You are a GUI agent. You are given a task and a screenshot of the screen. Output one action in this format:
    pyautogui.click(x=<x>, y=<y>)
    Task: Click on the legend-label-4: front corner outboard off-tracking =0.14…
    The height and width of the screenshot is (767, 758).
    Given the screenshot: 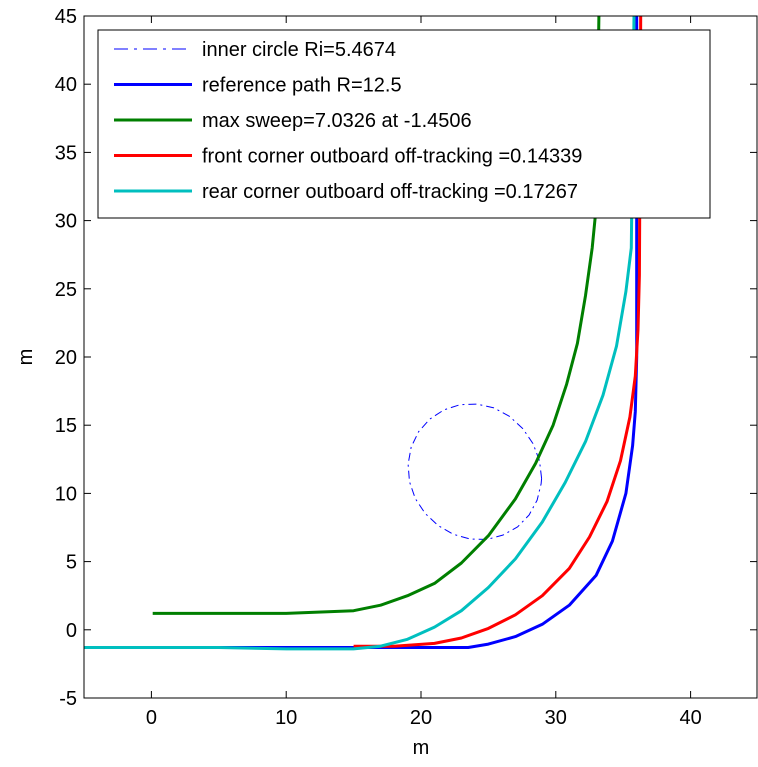 What is the action you would take?
    pyautogui.click(x=392, y=157)
    